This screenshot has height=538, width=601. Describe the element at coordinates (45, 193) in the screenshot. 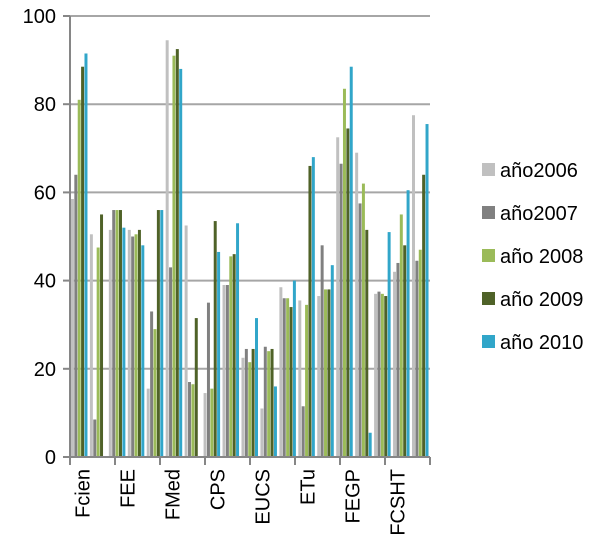

I see `y-tick-label: 60` at that location.